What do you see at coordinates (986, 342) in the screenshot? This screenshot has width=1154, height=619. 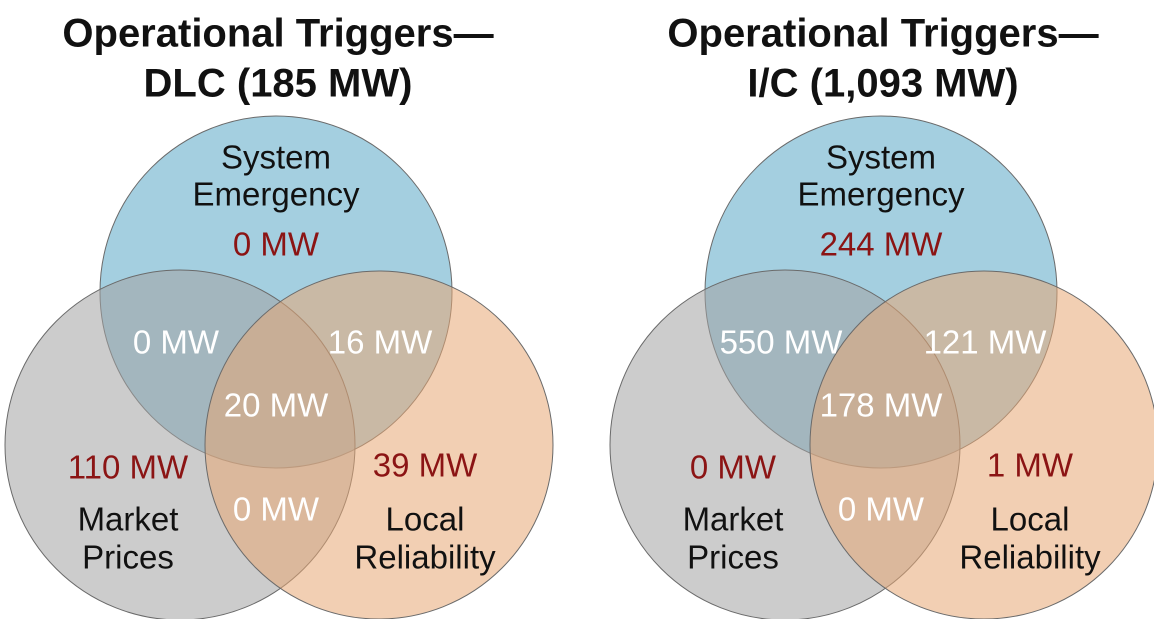 I see `region-value: 121 MW` at bounding box center [986, 342].